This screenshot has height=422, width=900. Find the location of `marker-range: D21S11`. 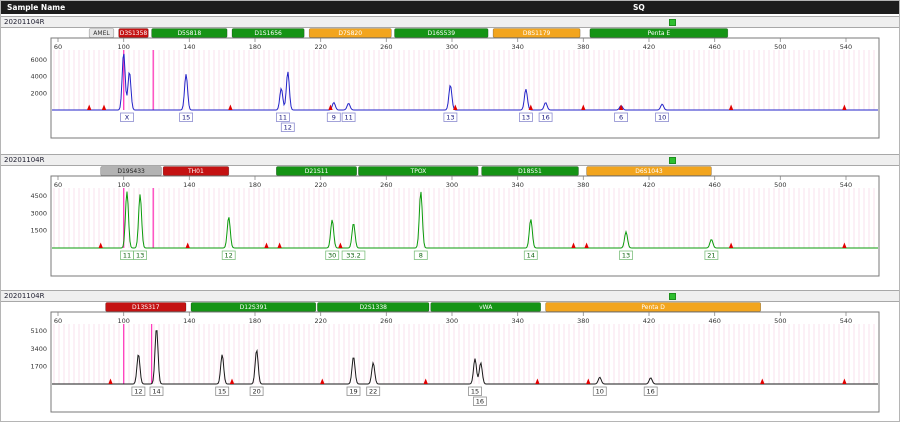

marker-range: D21S11 is located at coordinates (316, 171).